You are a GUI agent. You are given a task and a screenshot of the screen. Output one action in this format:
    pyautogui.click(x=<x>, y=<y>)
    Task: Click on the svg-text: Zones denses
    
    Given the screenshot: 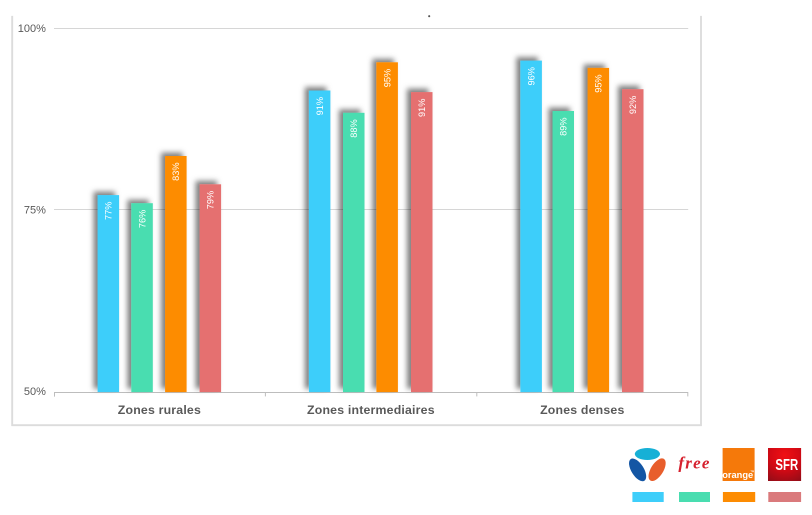 What is the action you would take?
    pyautogui.click(x=582, y=410)
    